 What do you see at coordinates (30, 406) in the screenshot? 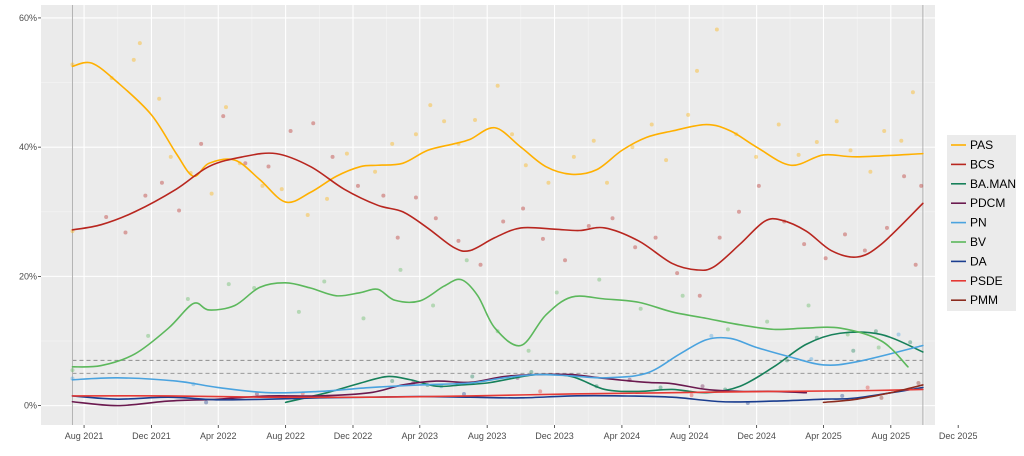
I see `y-tick-label: 0%` at bounding box center [30, 406].